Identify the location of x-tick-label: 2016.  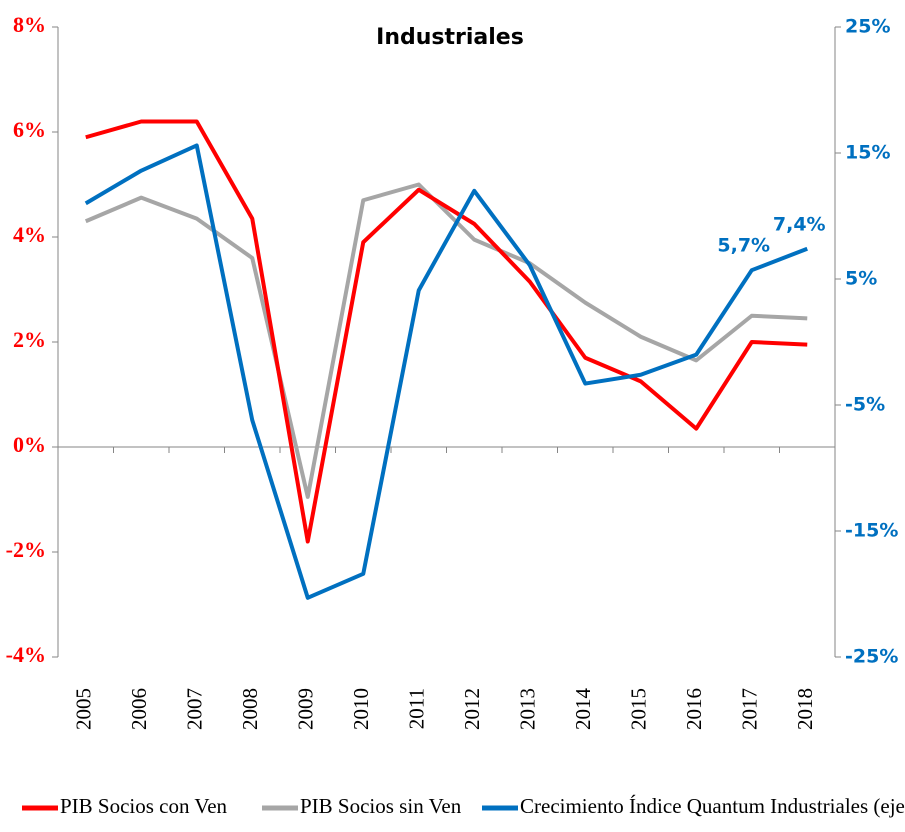
(694, 709).